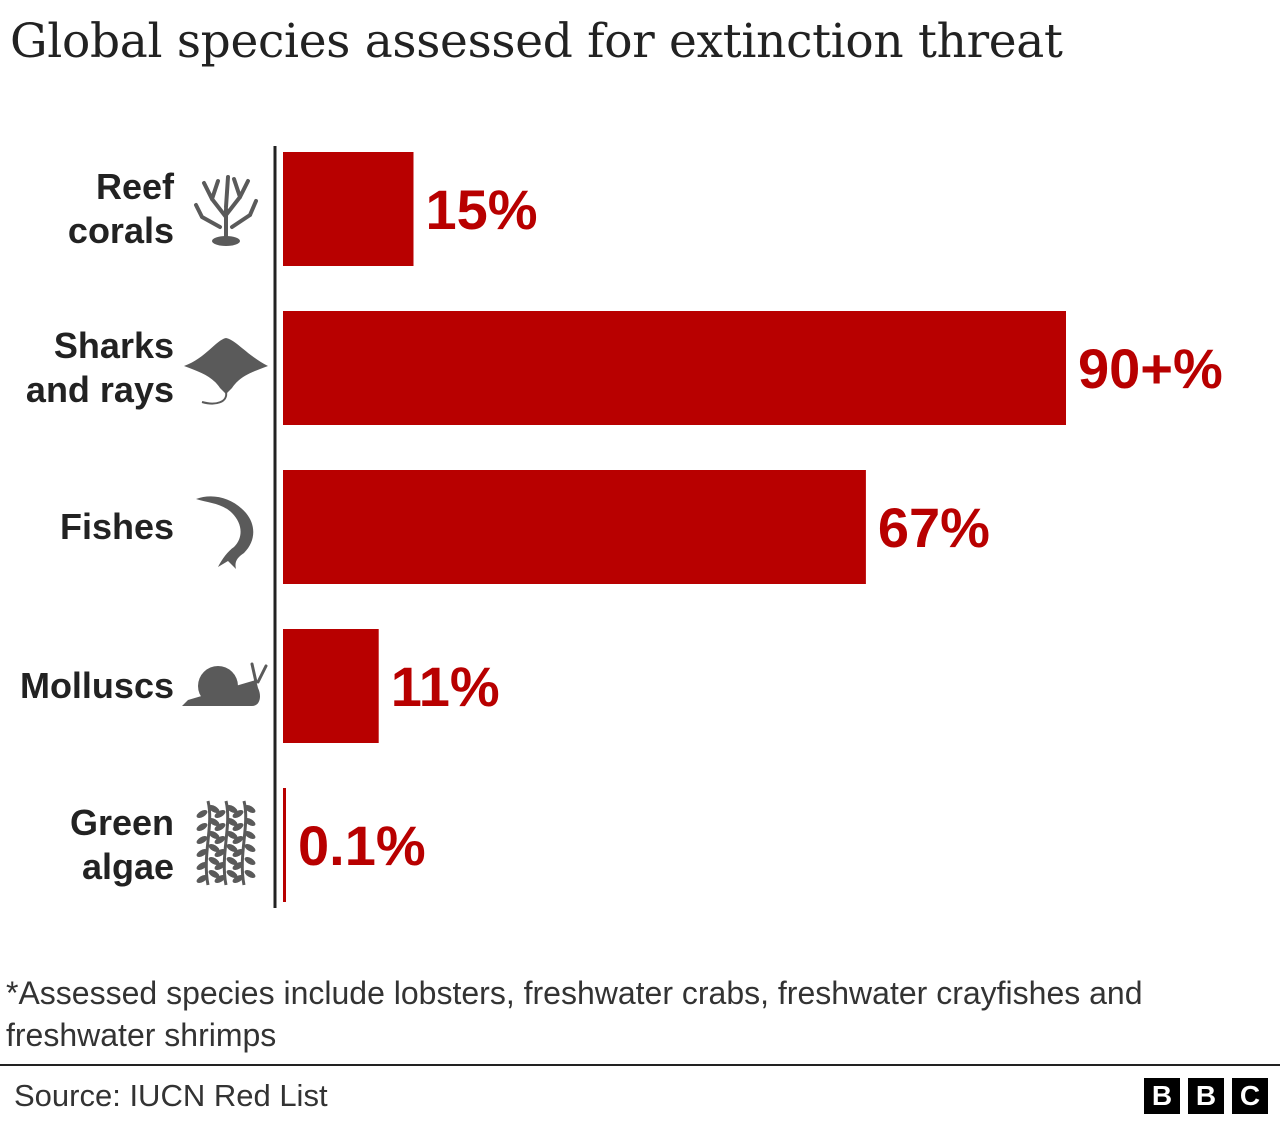 This screenshot has height=1126, width=1280. I want to click on data-label: 67%, so click(934, 527).